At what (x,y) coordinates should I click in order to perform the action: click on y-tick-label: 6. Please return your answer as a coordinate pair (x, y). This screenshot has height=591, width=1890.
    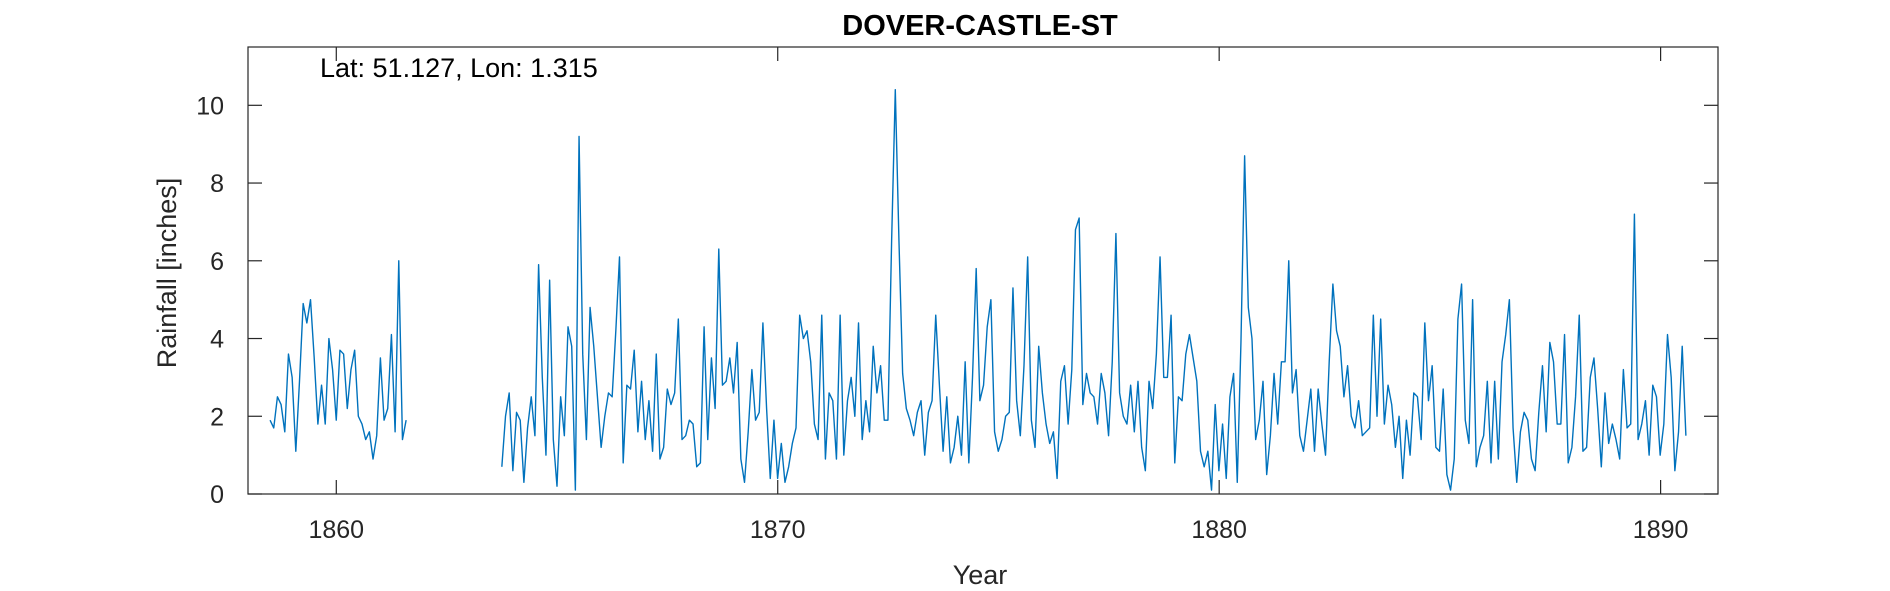
    Looking at the image, I should click on (217, 262).